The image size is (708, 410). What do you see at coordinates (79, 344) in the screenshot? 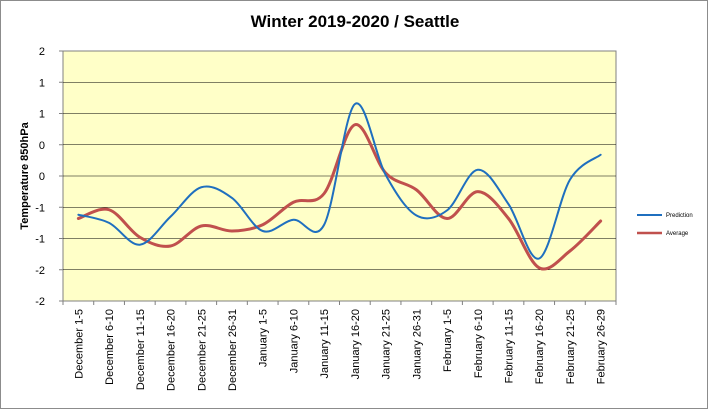
I see `x-tick-label: December 1-5` at bounding box center [79, 344].